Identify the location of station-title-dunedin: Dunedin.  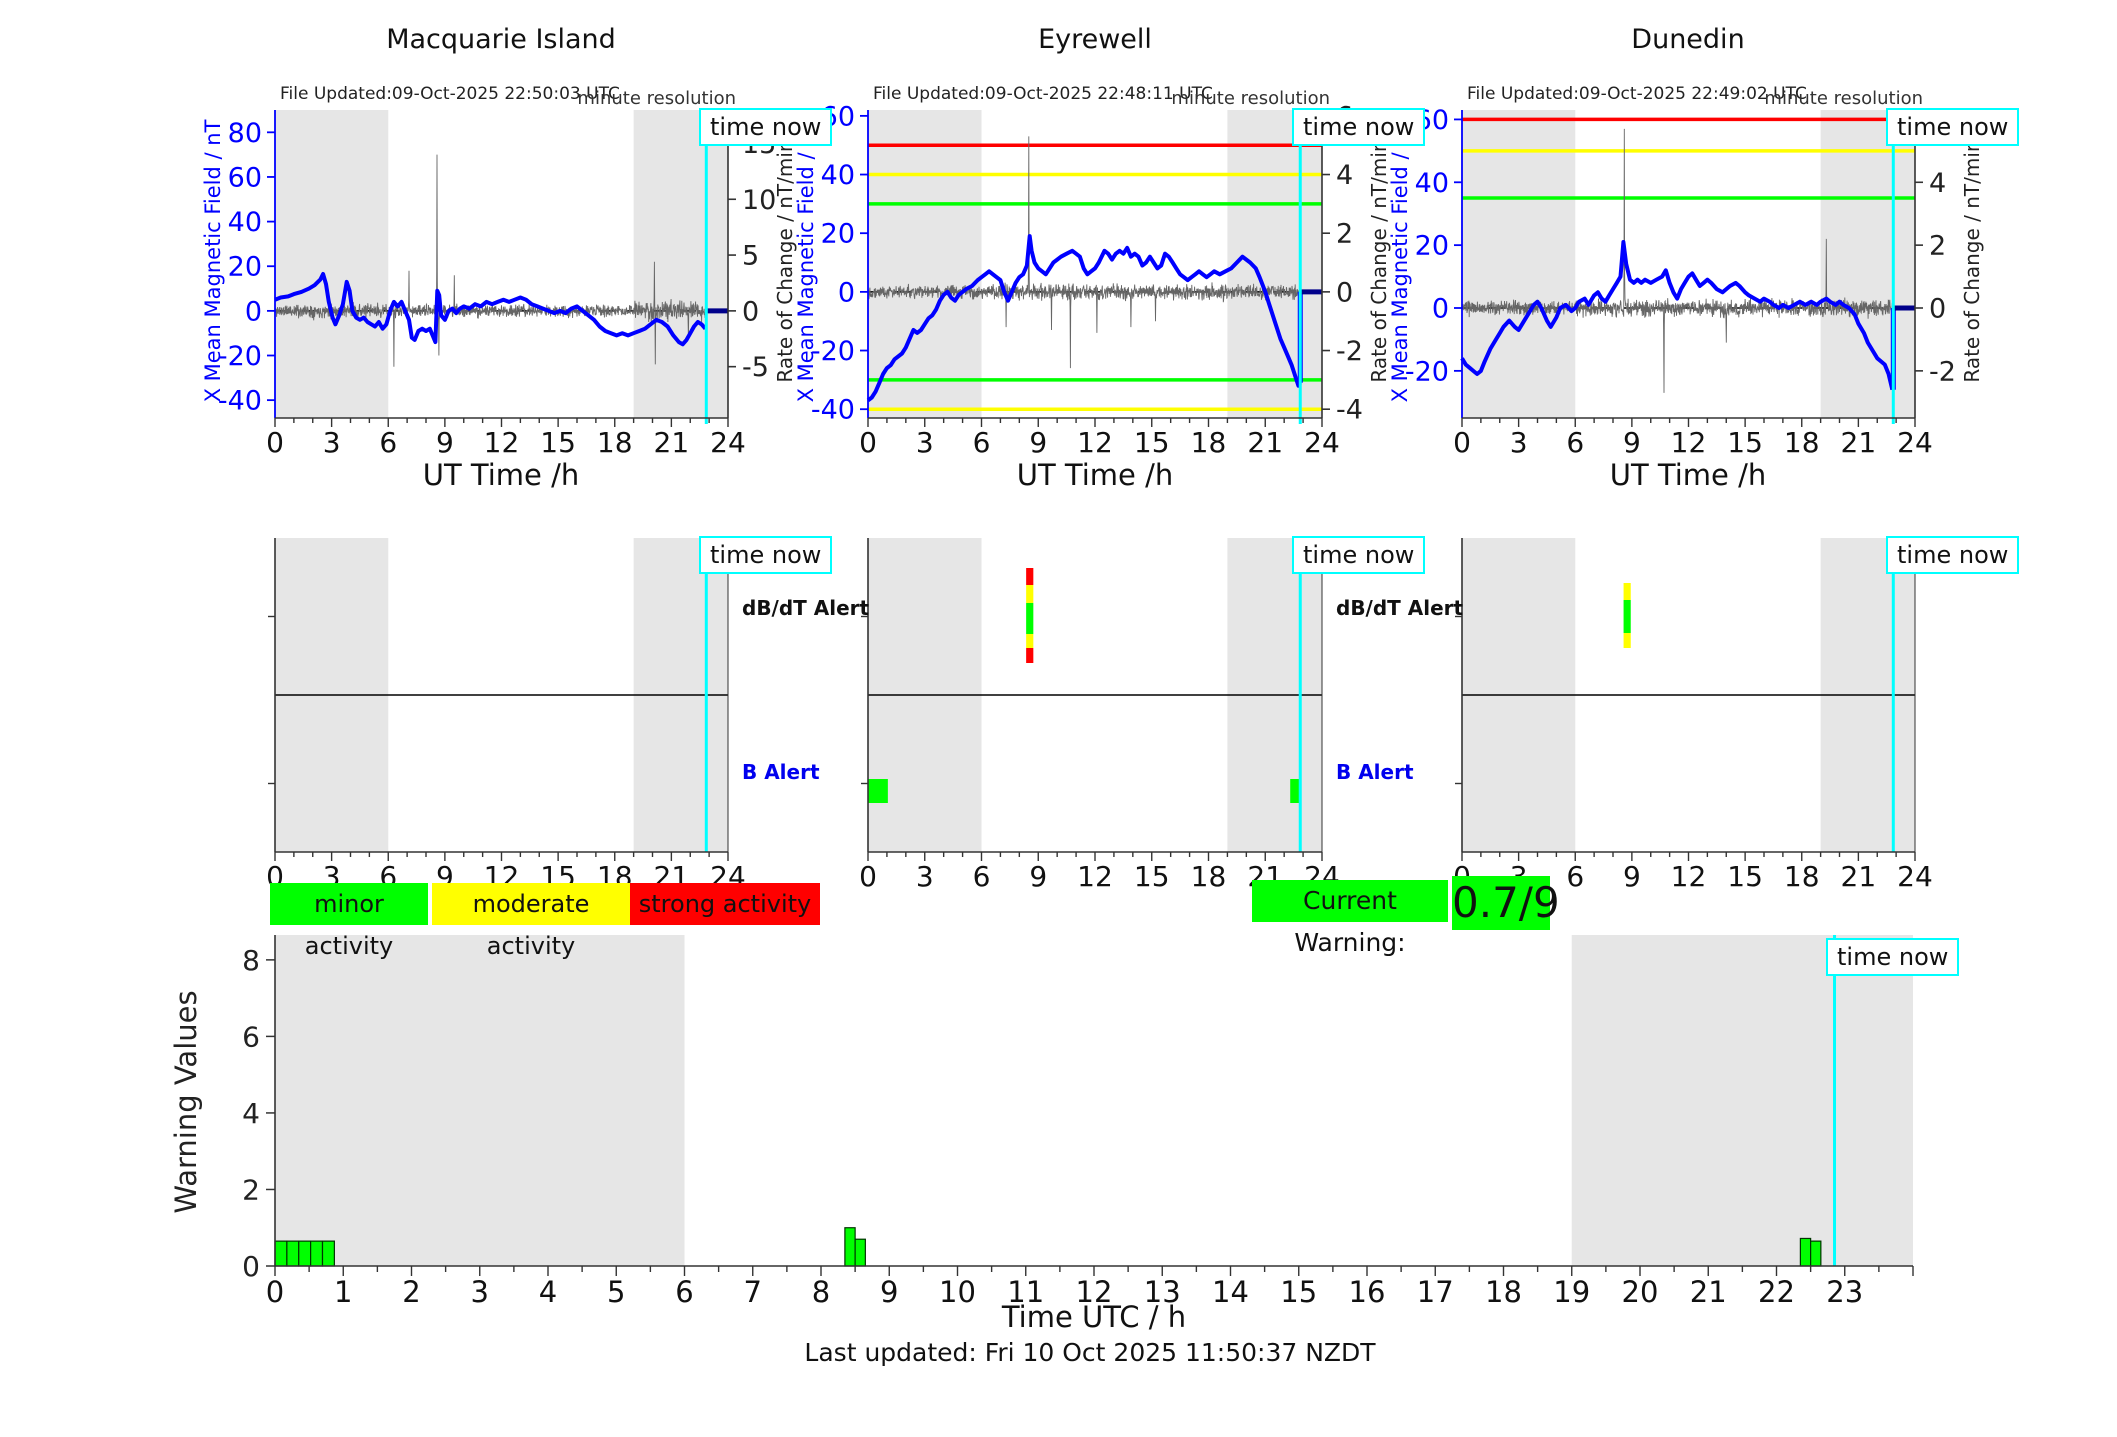
(1688, 39).